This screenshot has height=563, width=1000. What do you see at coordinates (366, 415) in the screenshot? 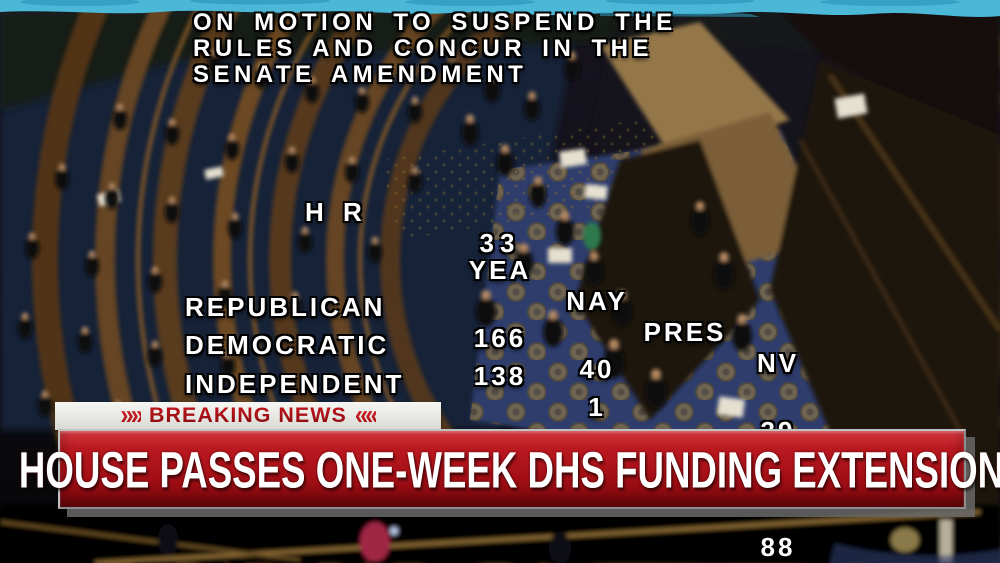
I see `chevrons-left-icon: ««` at bounding box center [366, 415].